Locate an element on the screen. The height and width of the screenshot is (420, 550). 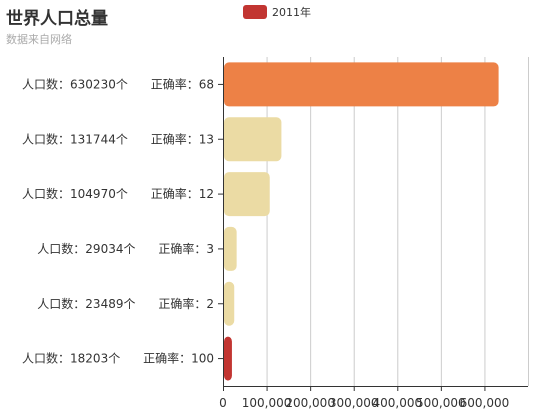
y-category-label: 人口数：131744个 正确率：13 is located at coordinates (118, 138).